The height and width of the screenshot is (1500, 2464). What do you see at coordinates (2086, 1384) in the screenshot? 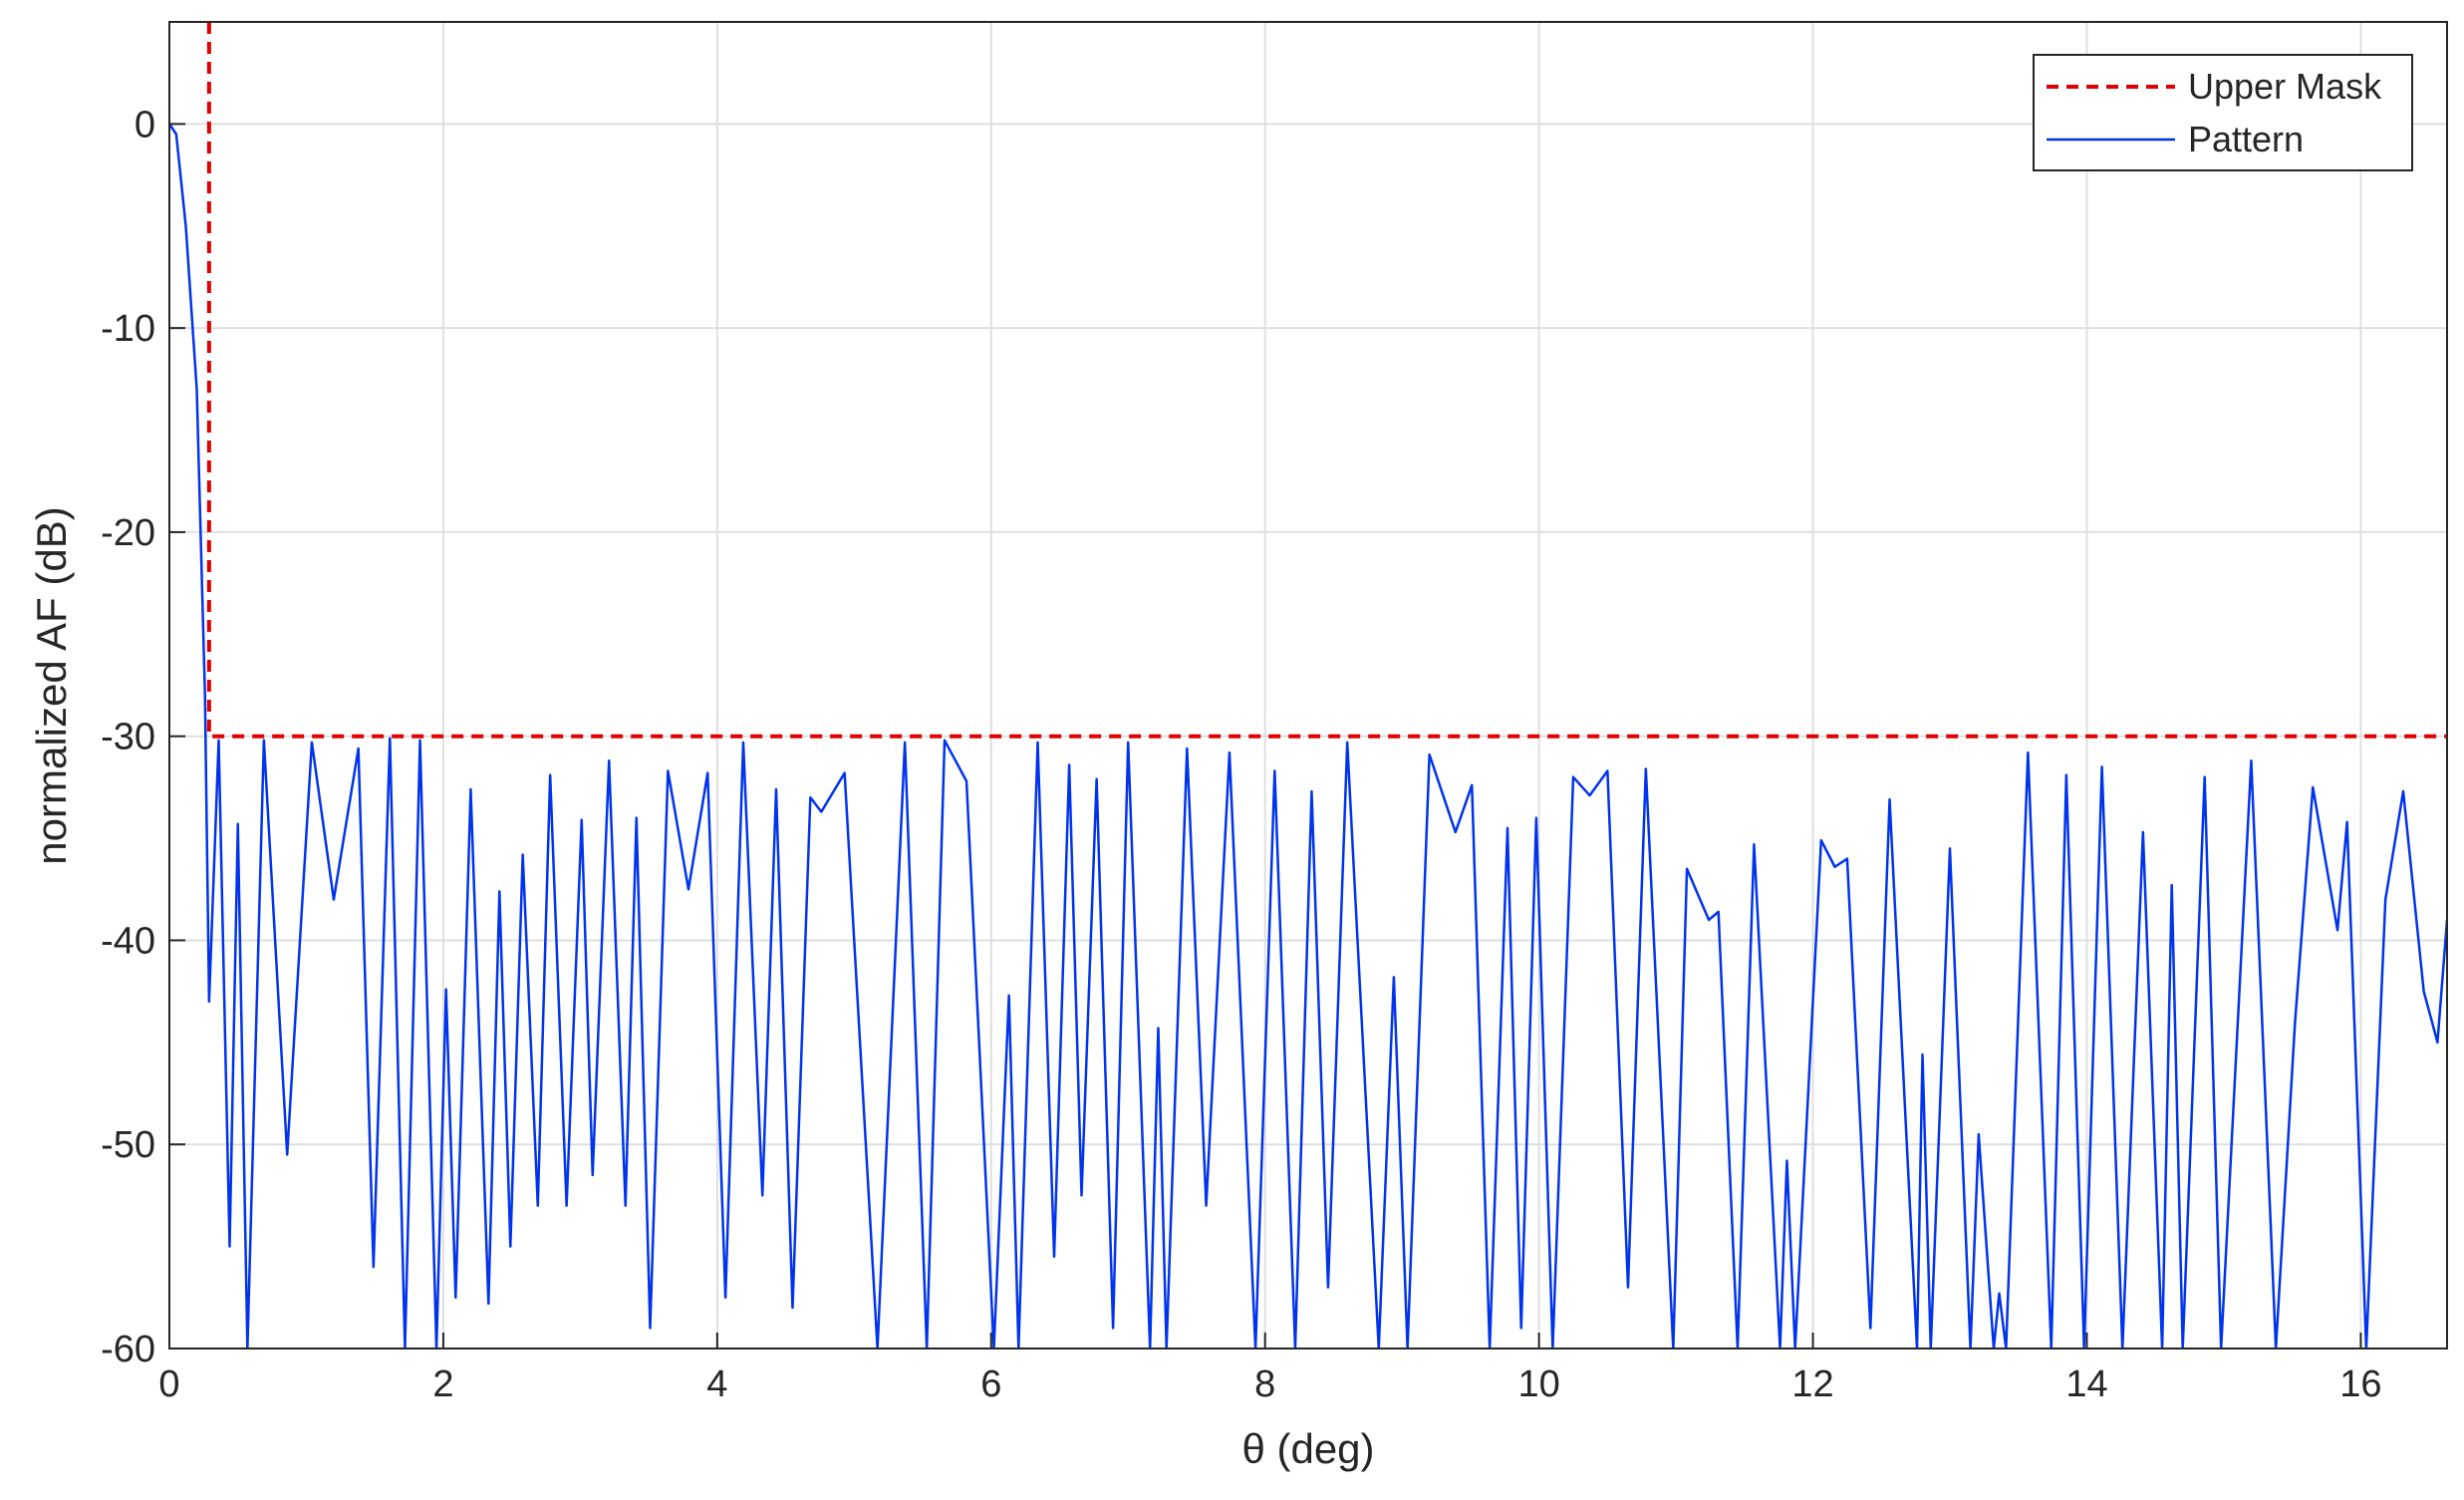
I see `x-tick-label: 14` at bounding box center [2086, 1384].